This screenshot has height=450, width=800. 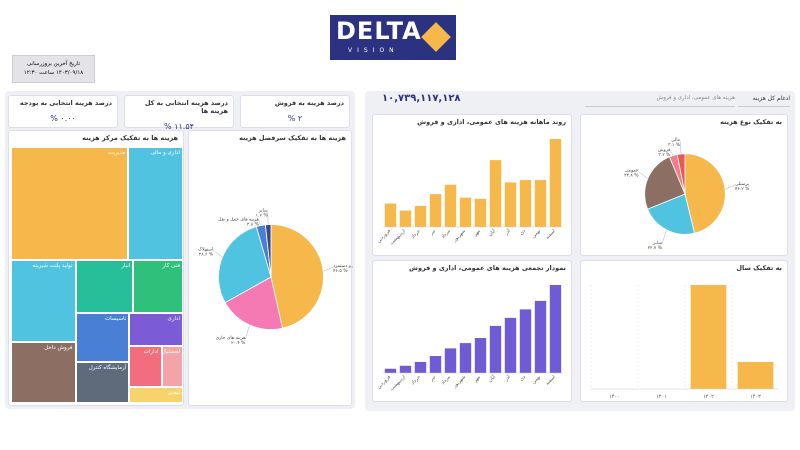 I want to click on cell-label: تاسیسات, so click(x=116, y=318).